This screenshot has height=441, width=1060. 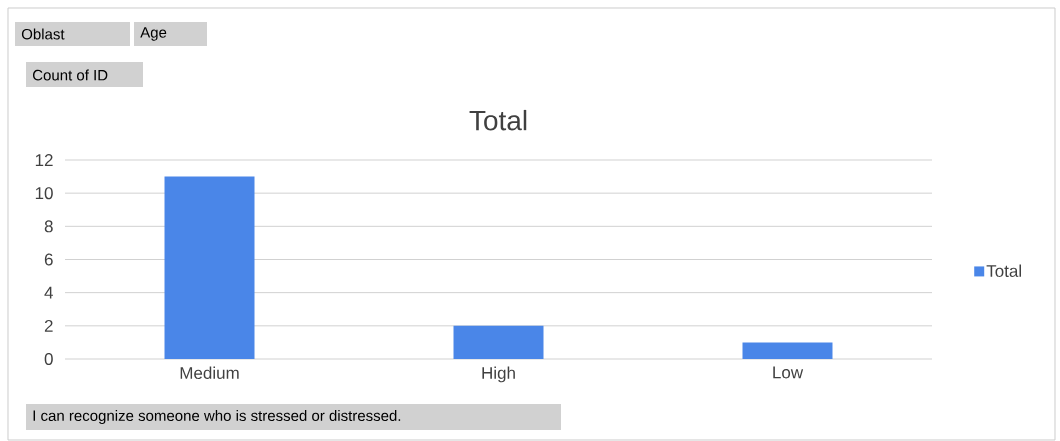 What do you see at coordinates (44, 160) in the screenshot?
I see `y-tick-label: 12` at bounding box center [44, 160].